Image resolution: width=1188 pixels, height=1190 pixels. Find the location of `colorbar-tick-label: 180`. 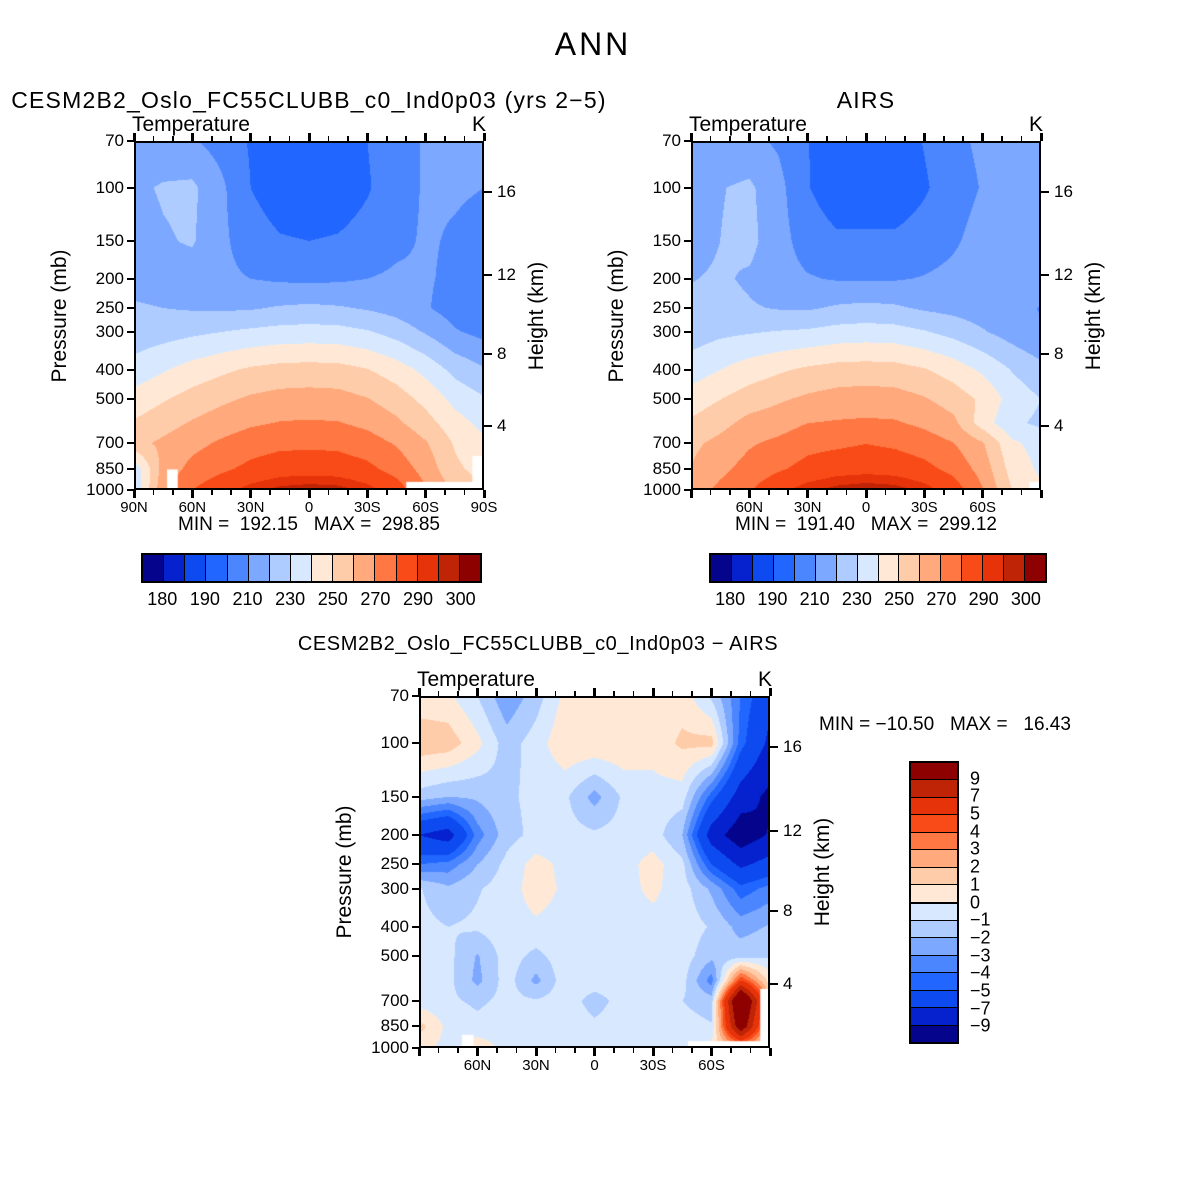

colorbar-tick-label: 180 is located at coordinates (162, 599).